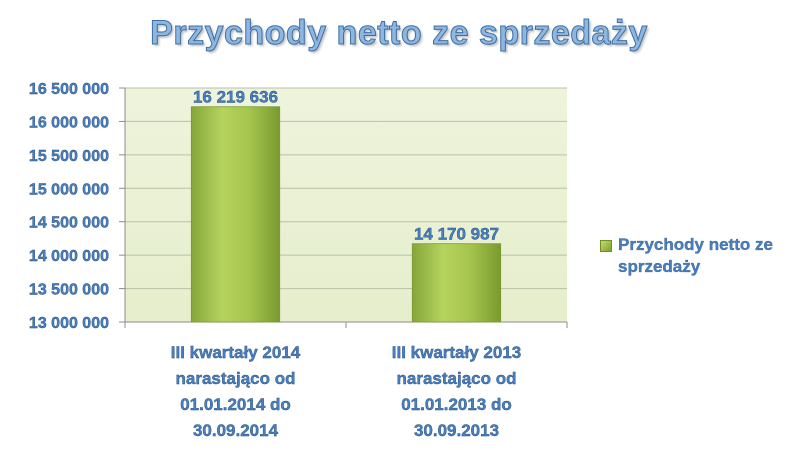 The width and height of the screenshot is (798, 450). What do you see at coordinates (456, 430) in the screenshot?
I see `x-category-label: 30.09.2013` at bounding box center [456, 430].